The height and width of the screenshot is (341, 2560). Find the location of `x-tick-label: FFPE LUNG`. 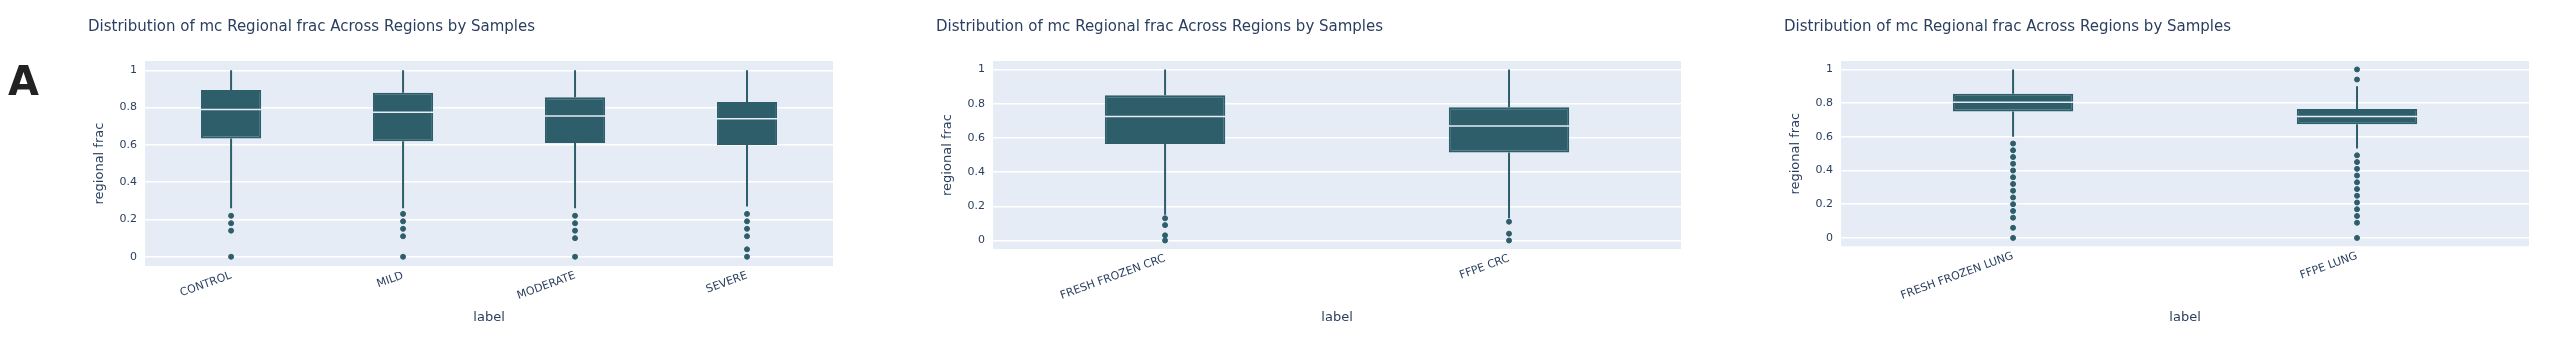

x-tick-label: FFPE LUNG is located at coordinates (2329, 265).